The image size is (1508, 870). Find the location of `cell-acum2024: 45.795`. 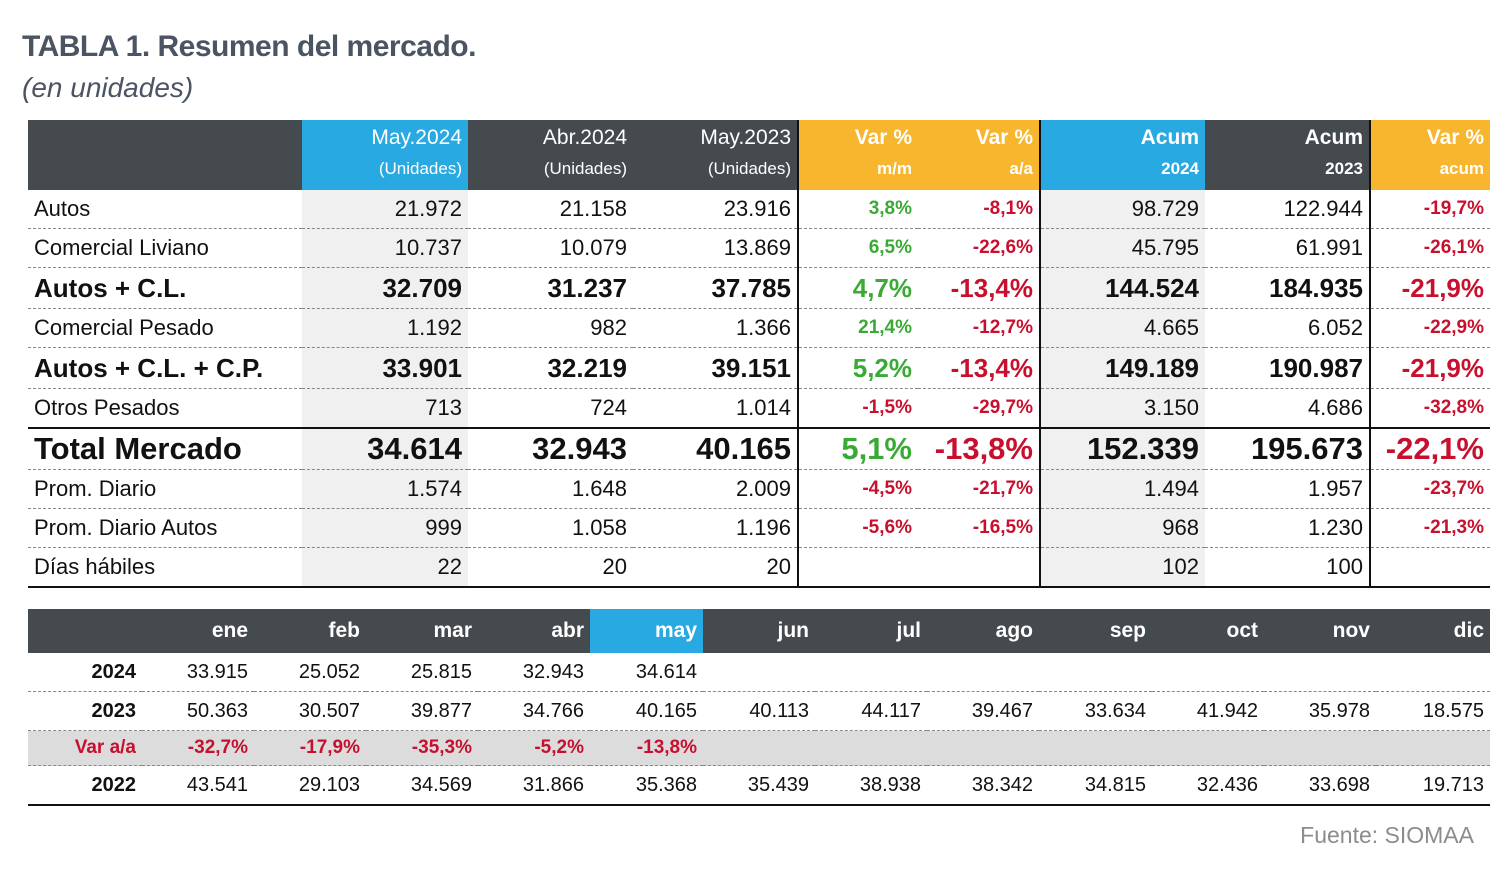

cell-acum2024: 45.795 is located at coordinates (1122, 248).